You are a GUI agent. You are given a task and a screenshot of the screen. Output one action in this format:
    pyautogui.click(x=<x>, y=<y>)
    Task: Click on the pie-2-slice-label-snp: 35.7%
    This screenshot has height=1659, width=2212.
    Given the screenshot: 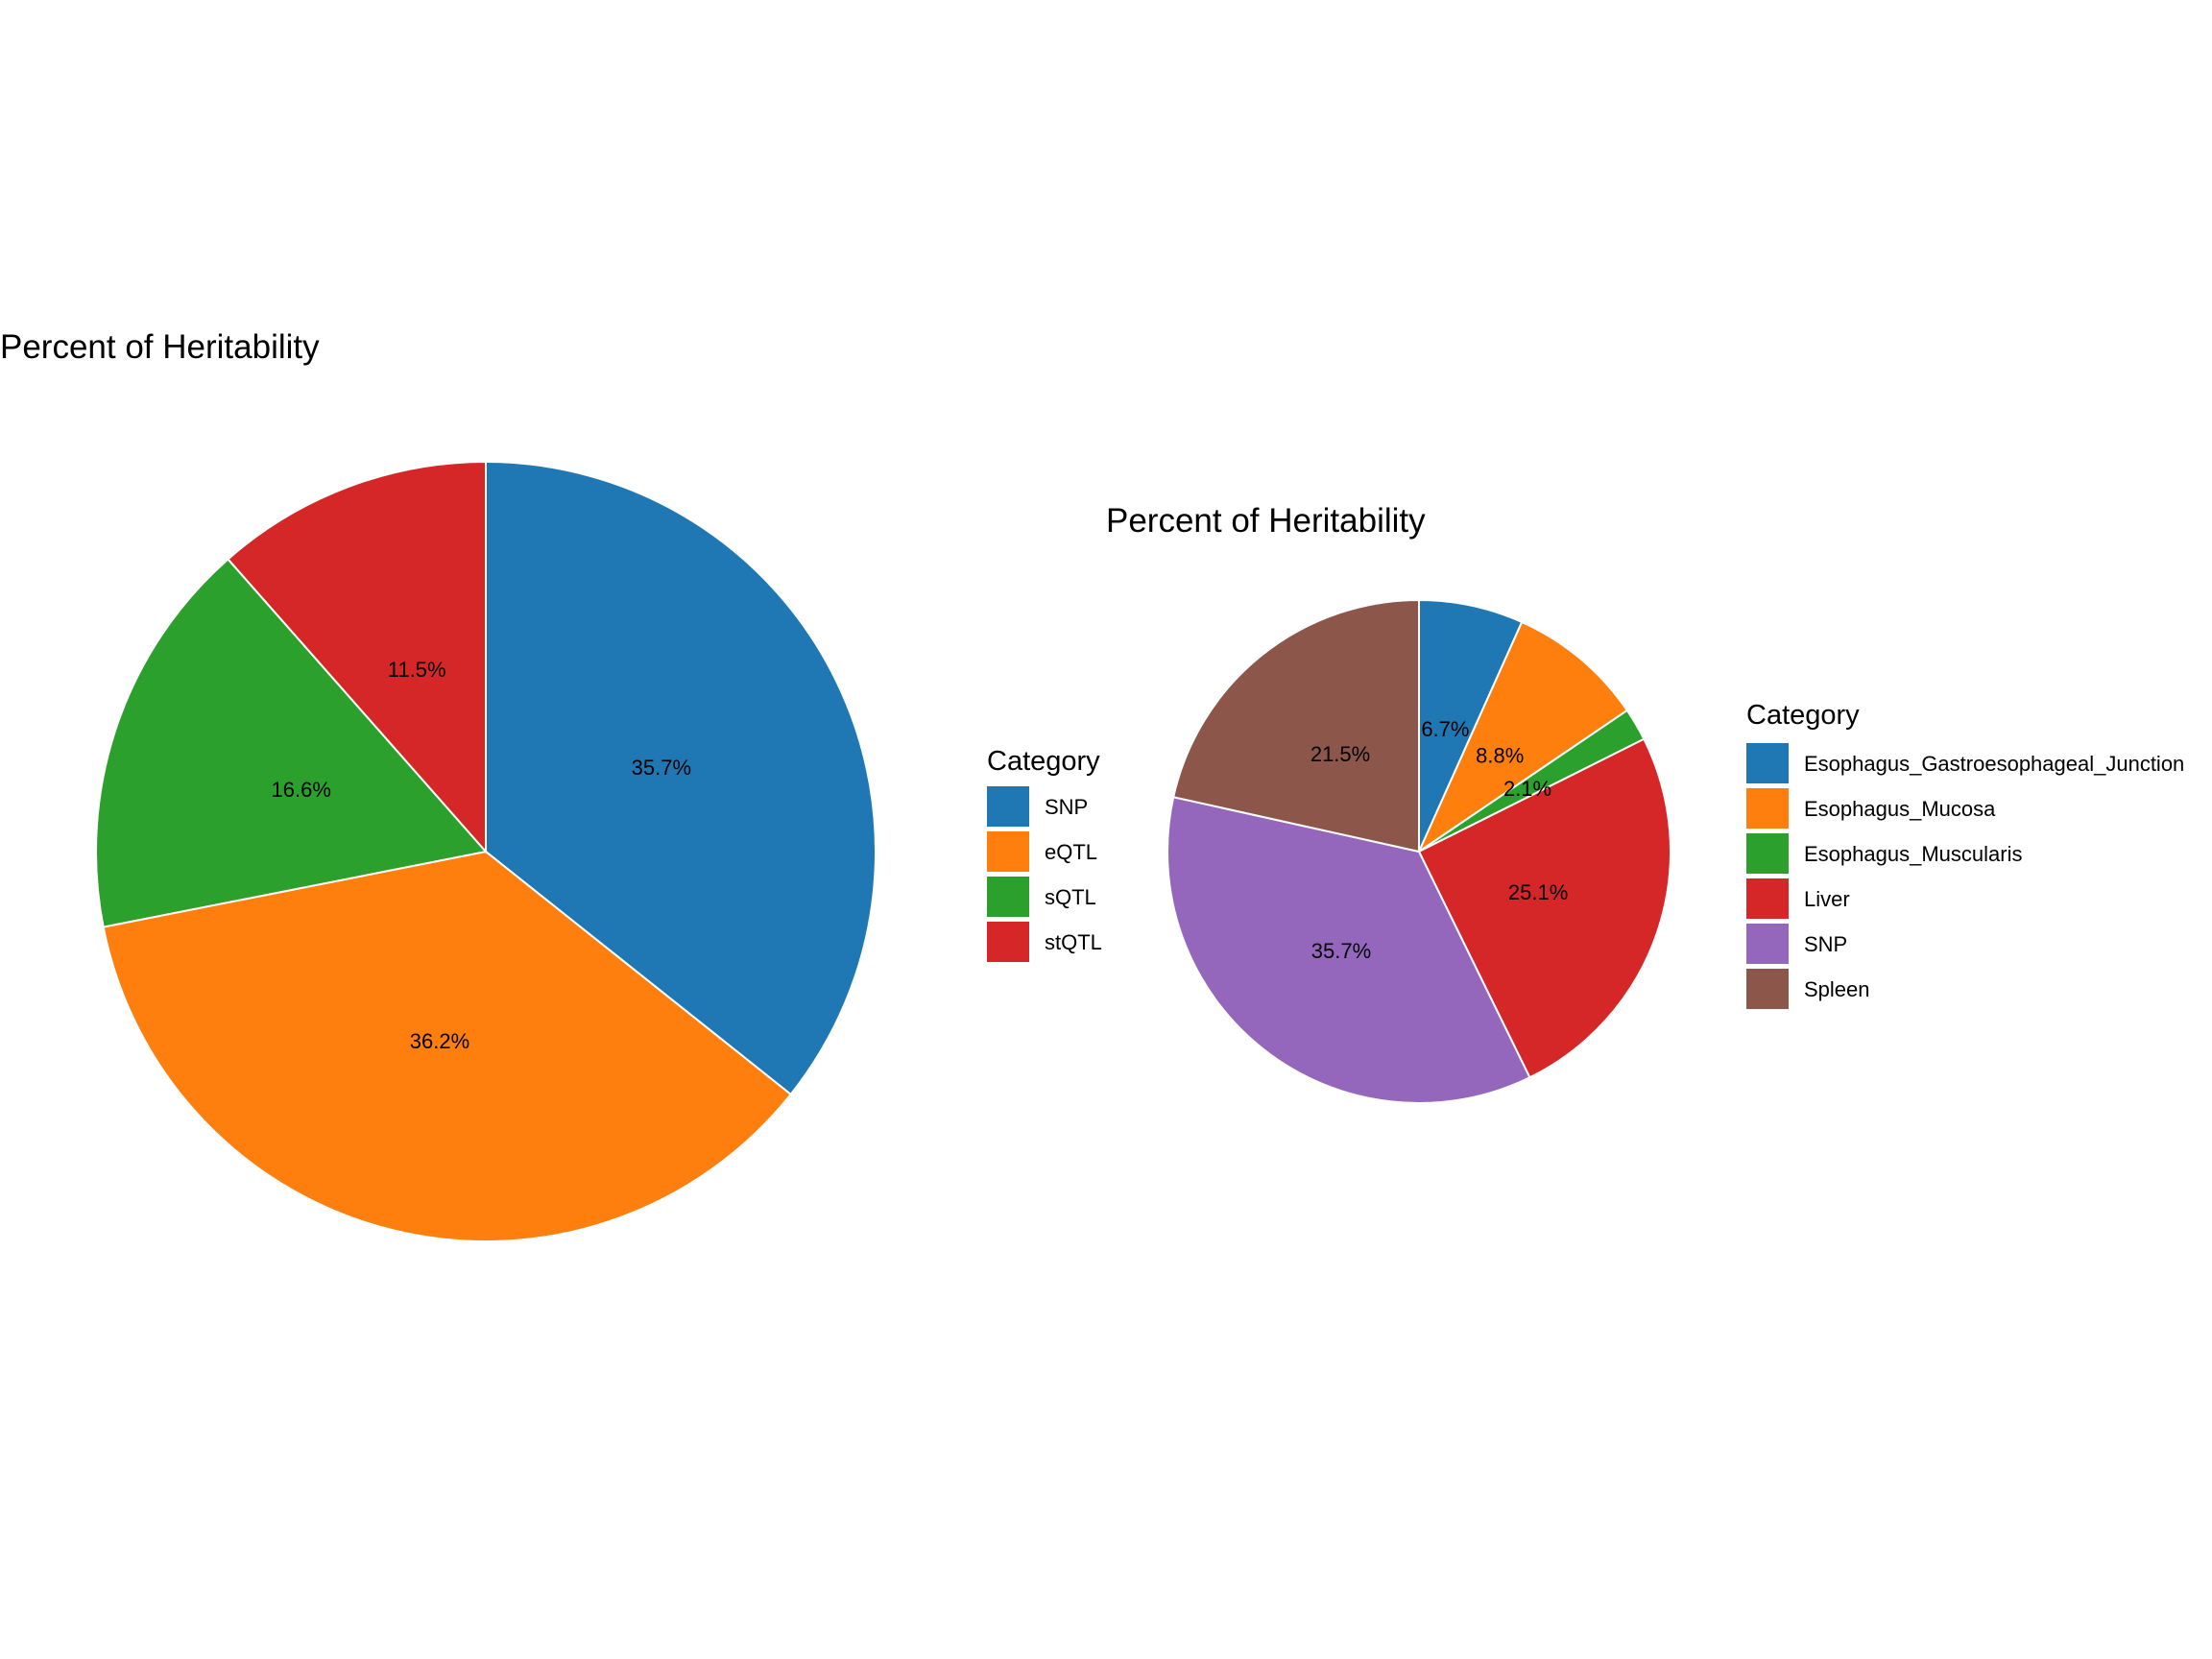 What is the action you would take?
    pyautogui.click(x=1341, y=951)
    